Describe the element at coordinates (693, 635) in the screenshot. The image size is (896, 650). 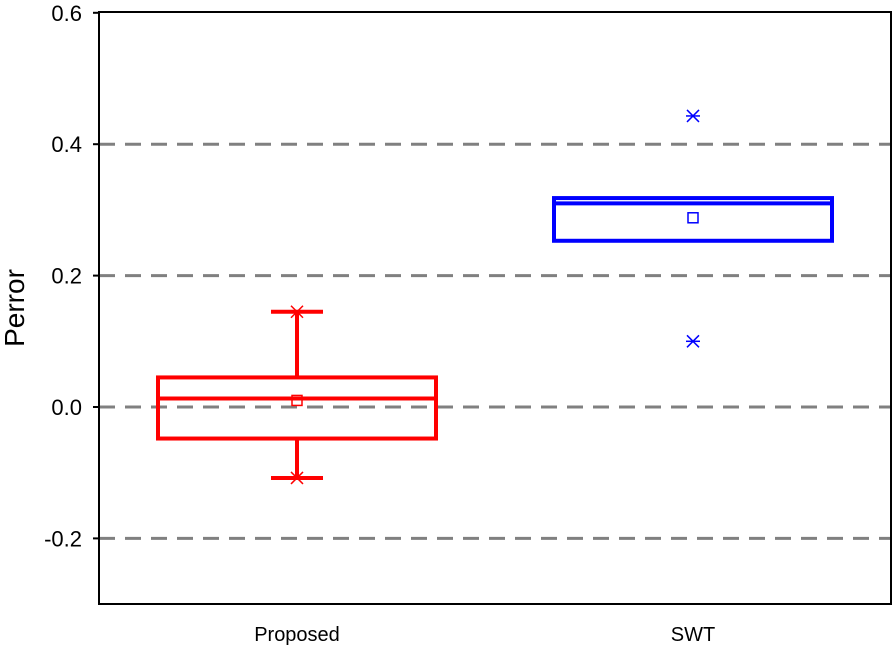
I see `category-label: SWT` at that location.